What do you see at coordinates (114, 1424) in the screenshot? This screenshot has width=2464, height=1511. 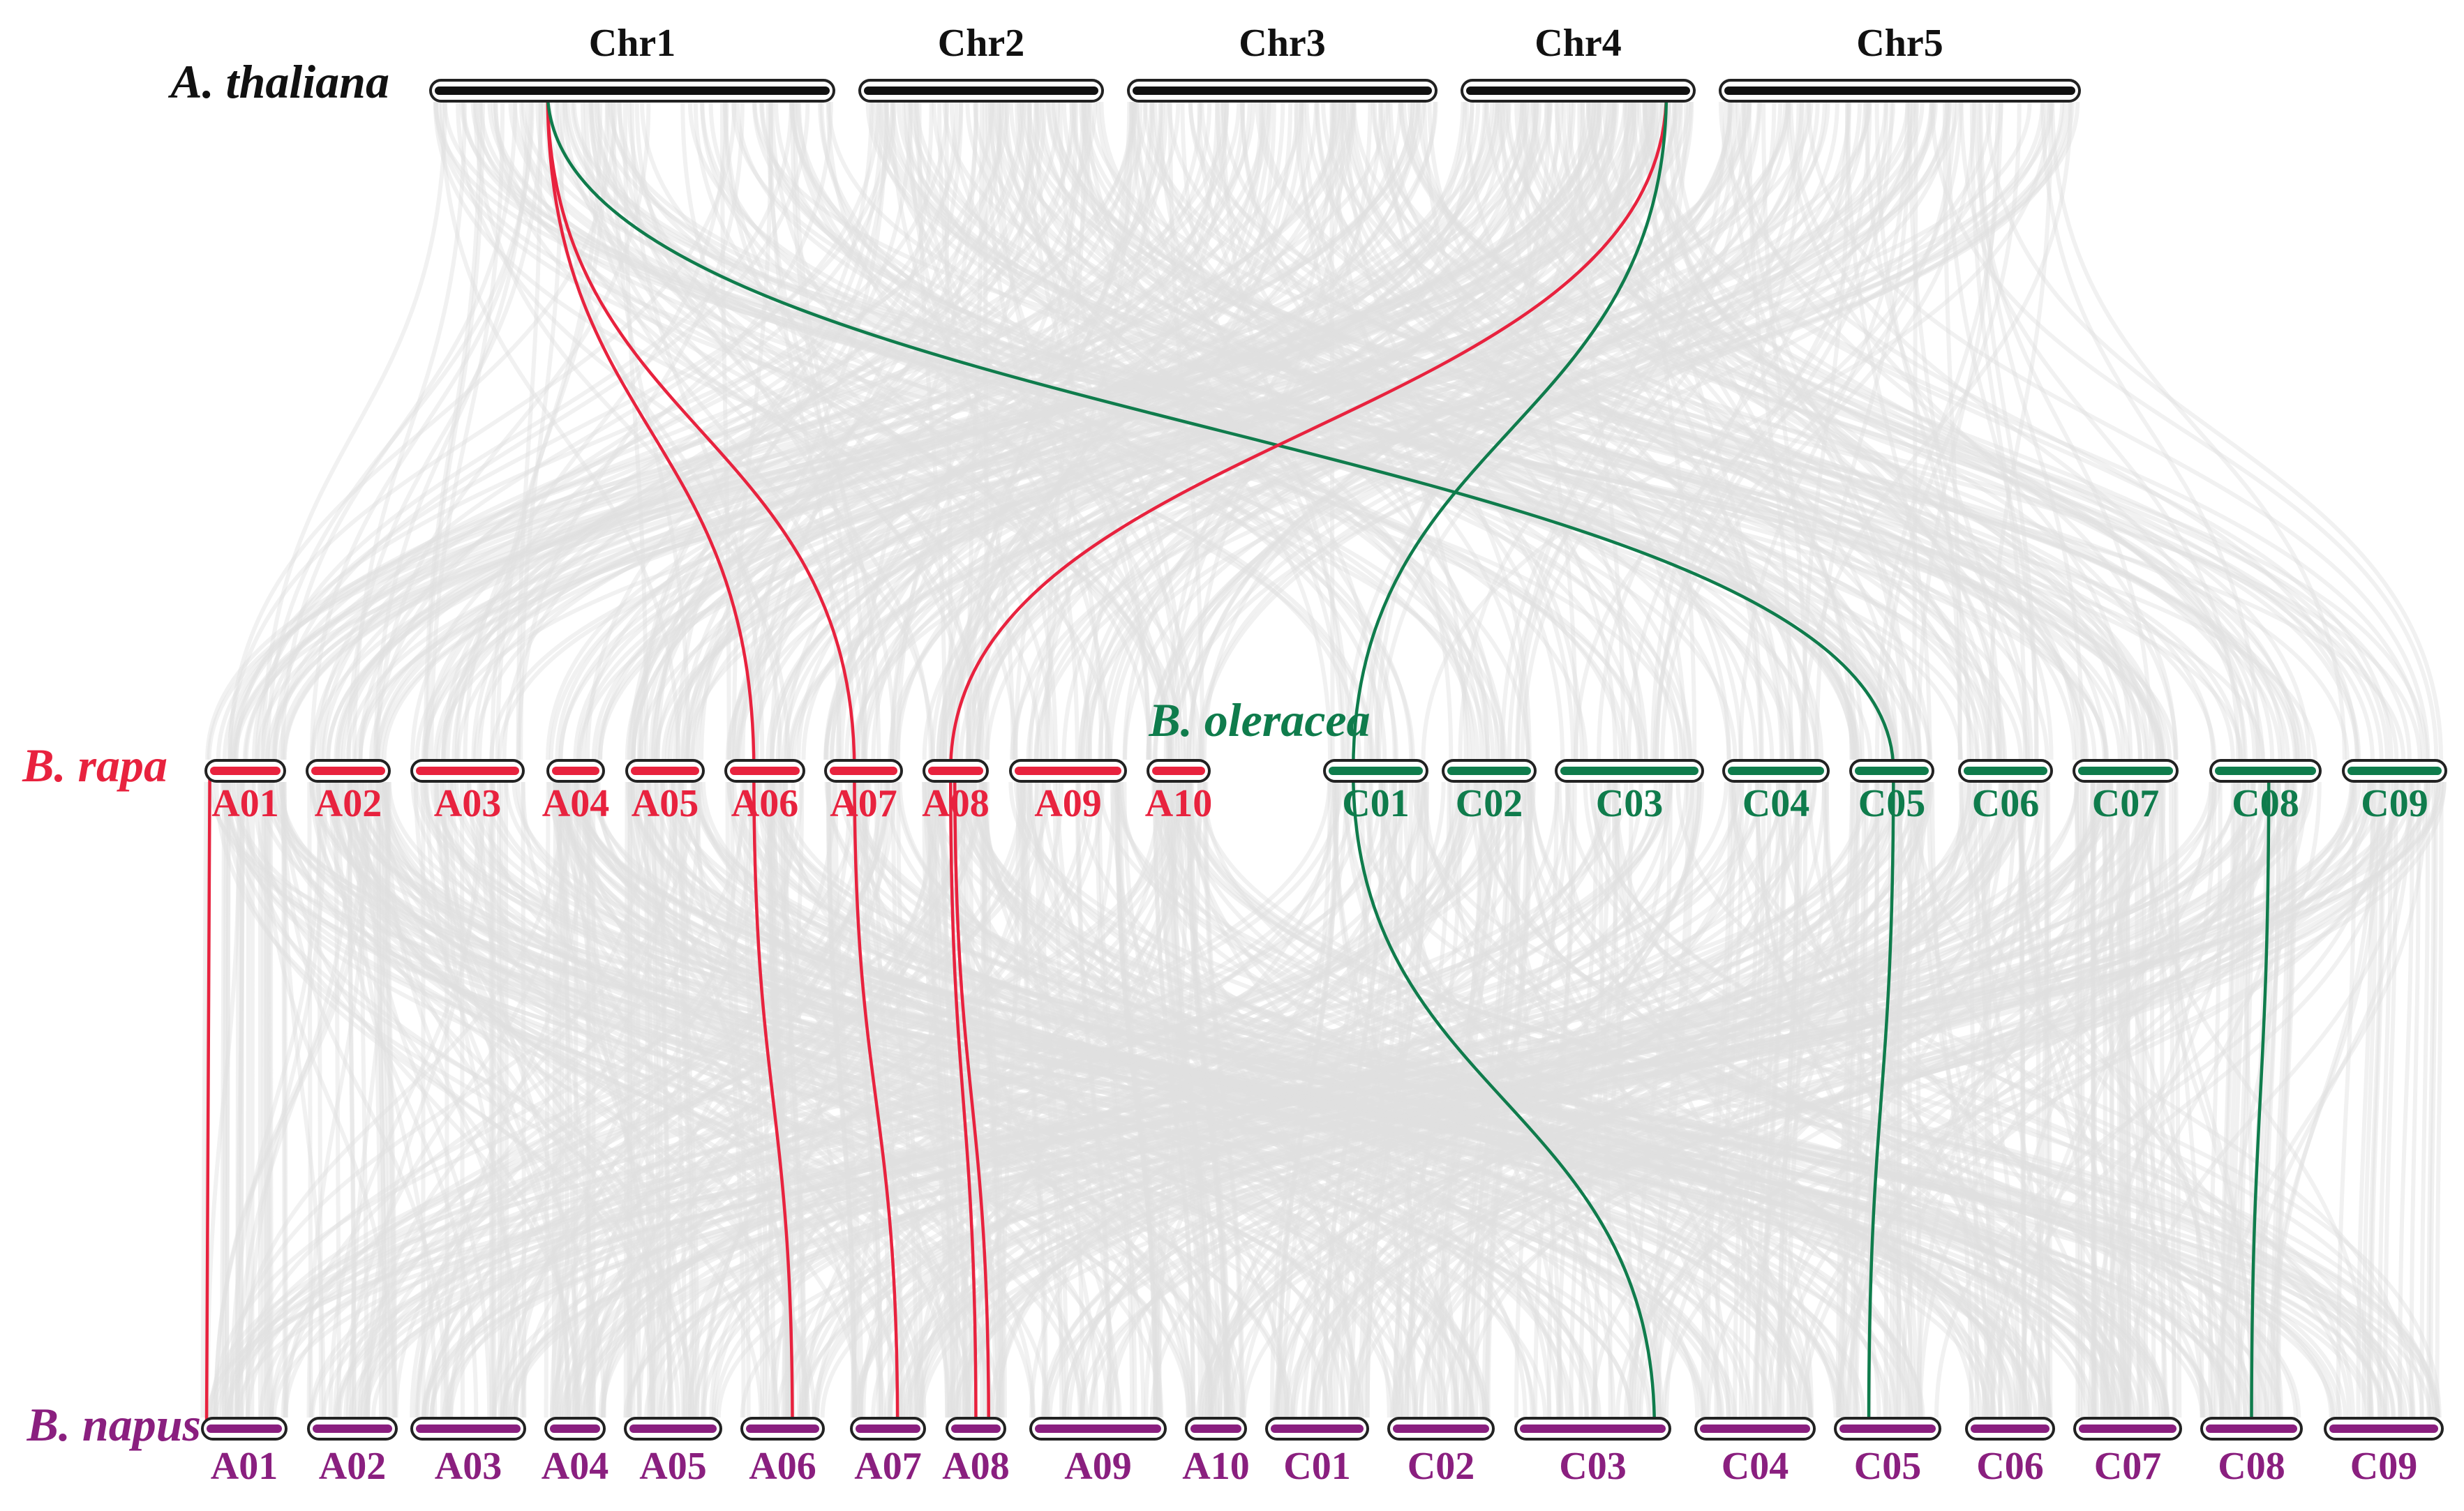 I see `species-label-napus: B. napus` at bounding box center [114, 1424].